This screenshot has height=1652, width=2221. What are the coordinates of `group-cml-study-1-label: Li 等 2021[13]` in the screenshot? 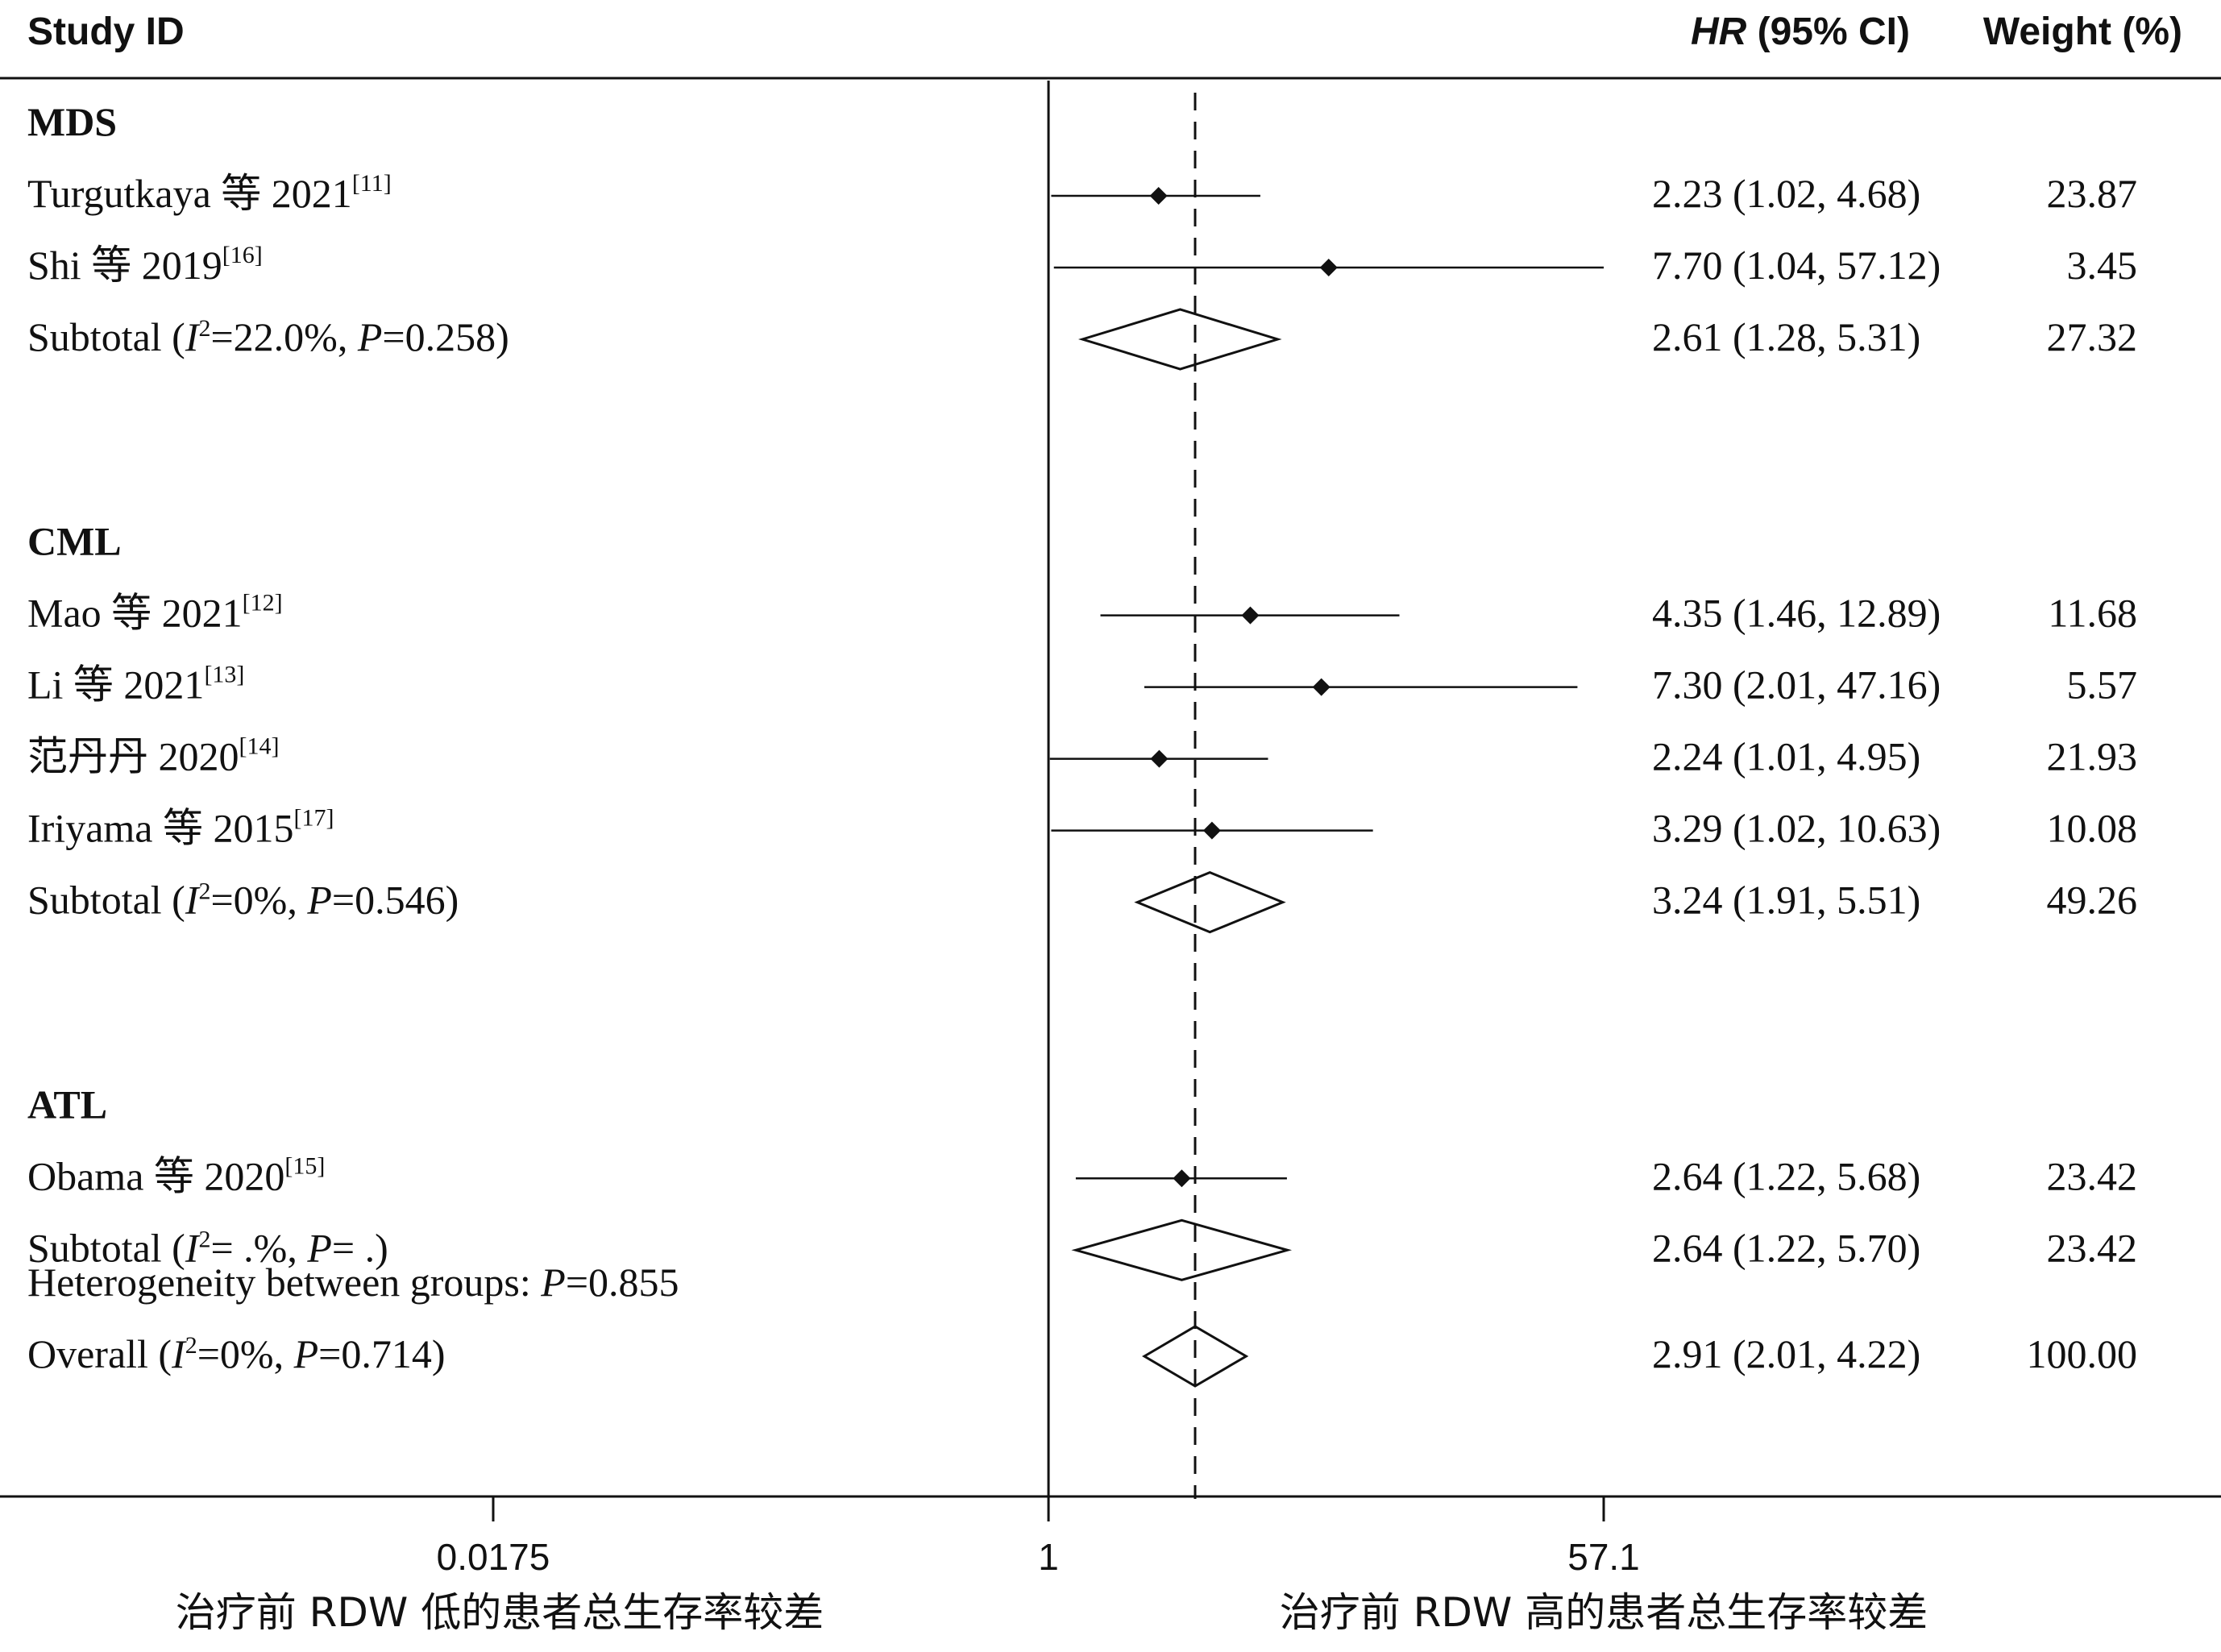 It's located at (135, 685).